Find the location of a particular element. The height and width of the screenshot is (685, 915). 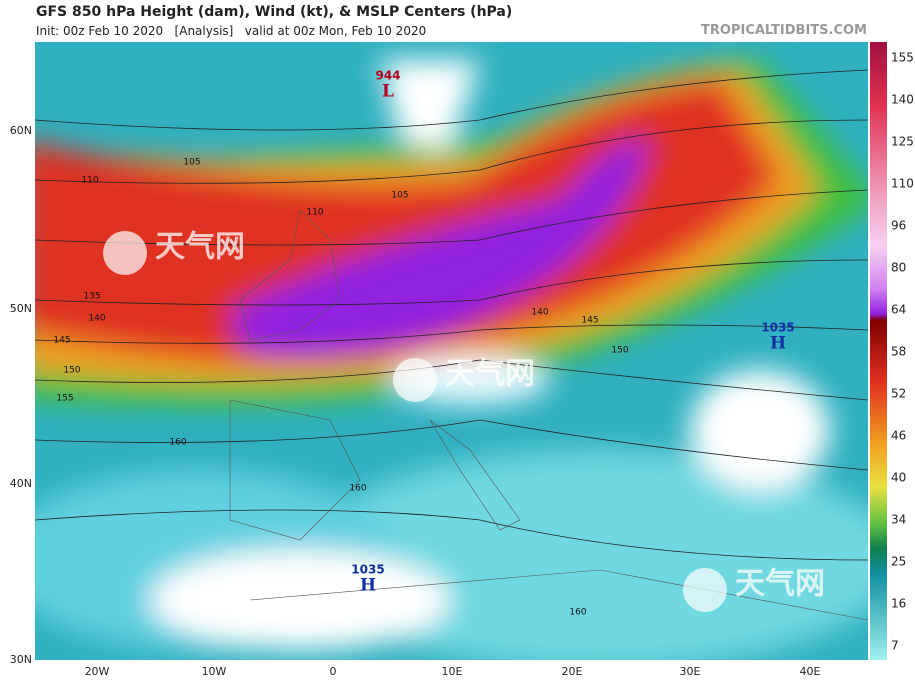

colorbar-label: 110 is located at coordinates (902, 184).